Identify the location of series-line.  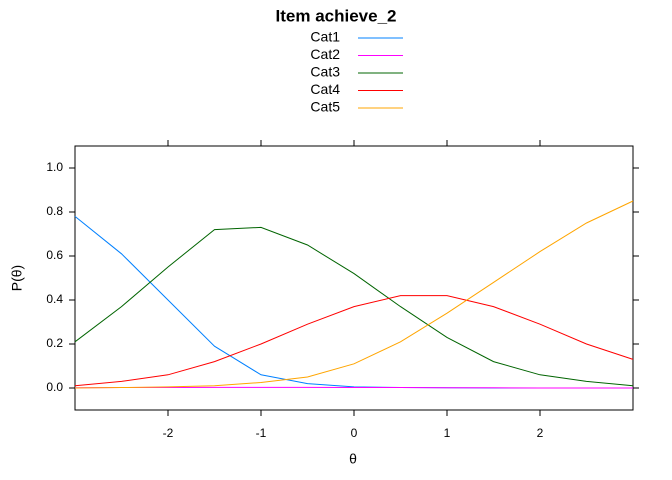
(353, 387).